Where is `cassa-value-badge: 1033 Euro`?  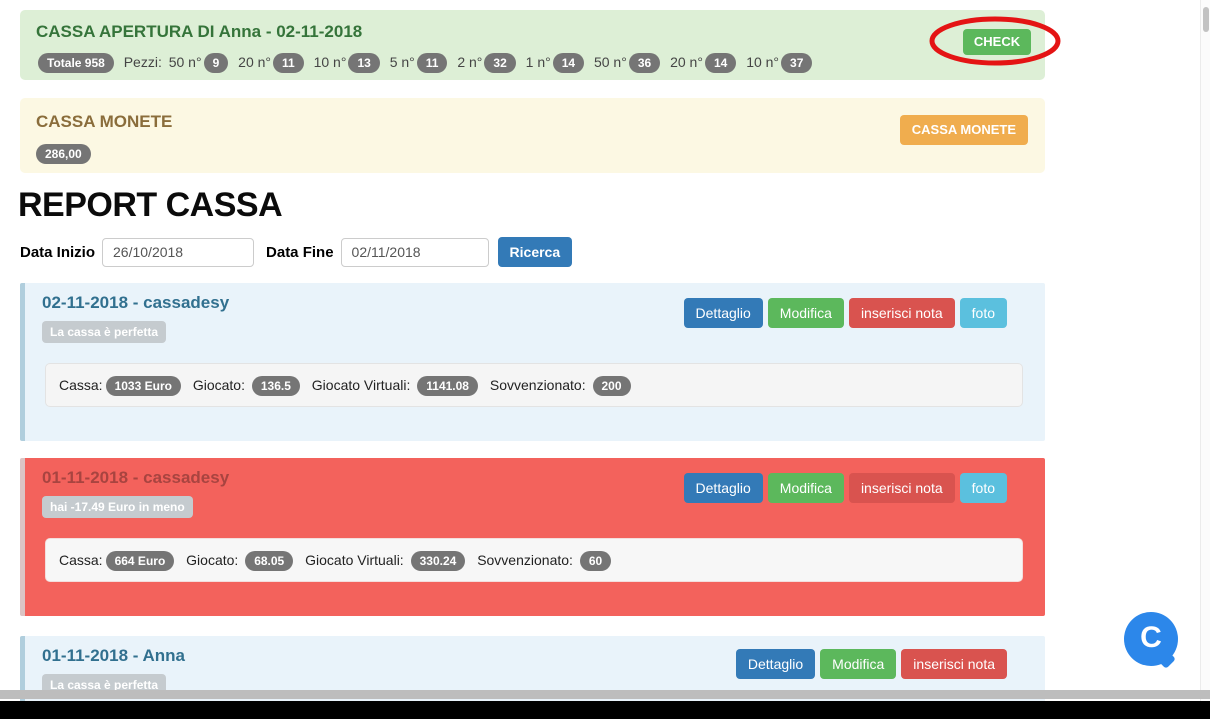 cassa-value-badge: 1033 Euro is located at coordinates (143, 386).